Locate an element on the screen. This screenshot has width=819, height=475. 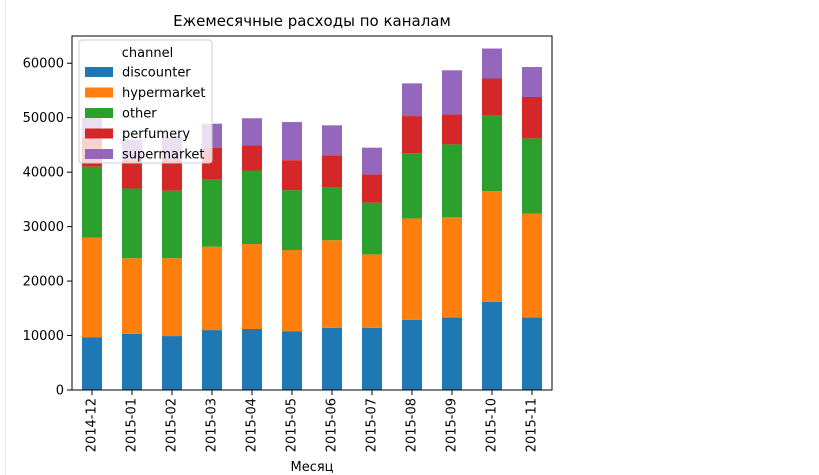
chart-title: Ежемесячные расходы по каналам is located at coordinates (312, 21).